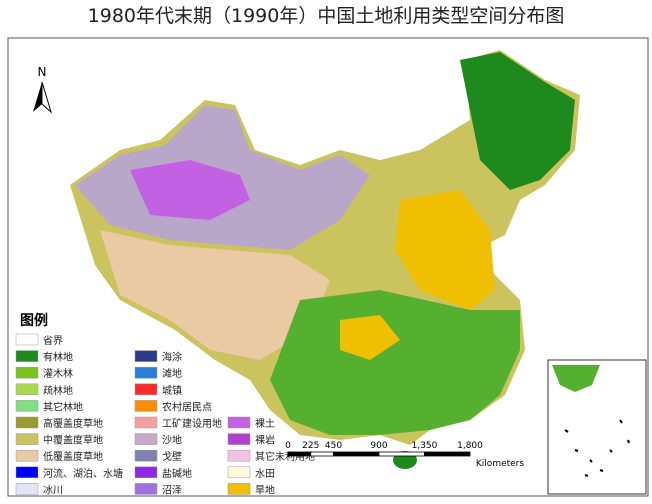  What do you see at coordinates (192, 423) in the screenshot?
I see `legend-label: 工矿建设用地` at bounding box center [192, 423].